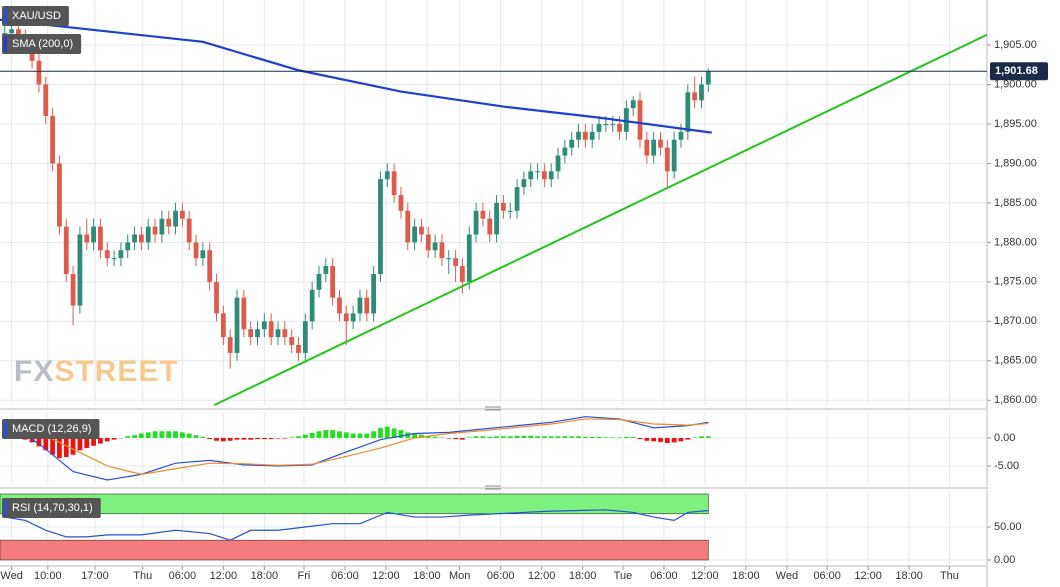 This screenshot has width=1060, height=587. I want to click on y-tick-label: -5.00, so click(1006, 466).